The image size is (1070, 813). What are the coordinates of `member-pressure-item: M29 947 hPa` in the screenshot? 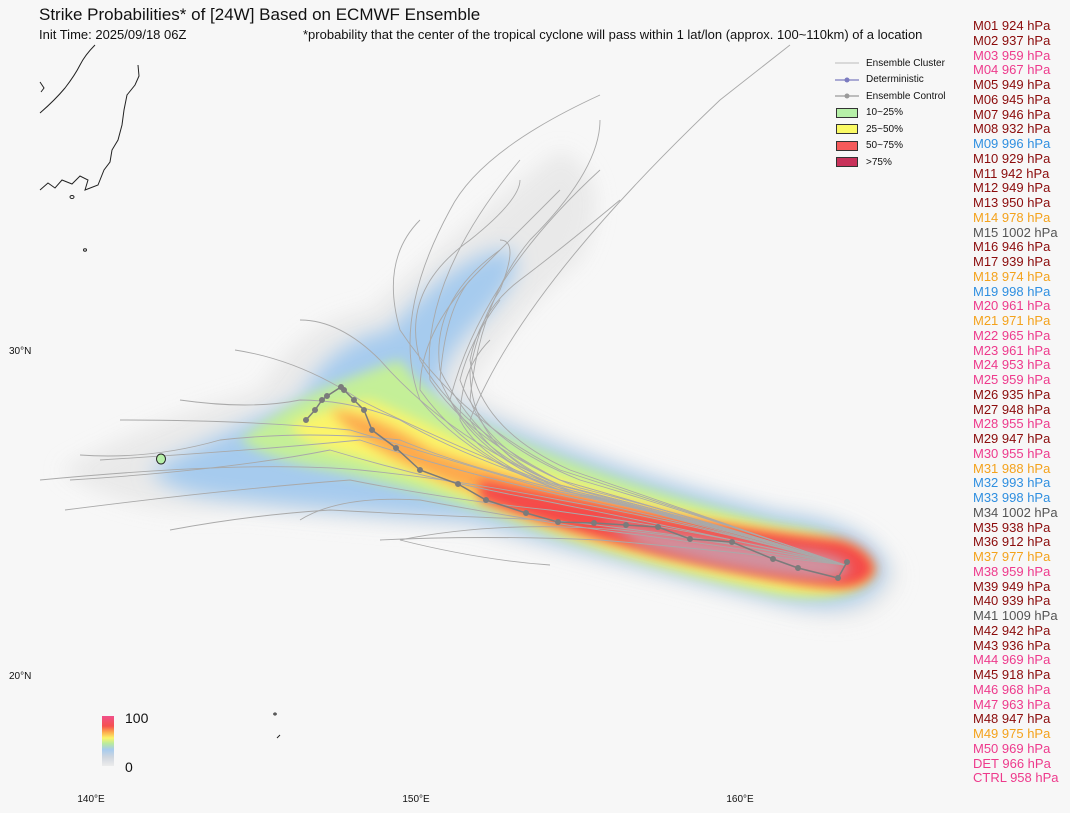 It's located at (1012, 438).